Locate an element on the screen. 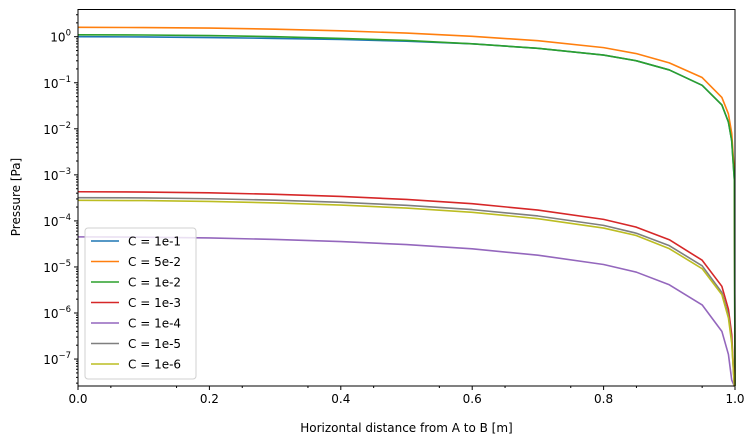 The height and width of the screenshot is (448, 755). y-tick-label: 10⁻⁶ is located at coordinates (57, 313).